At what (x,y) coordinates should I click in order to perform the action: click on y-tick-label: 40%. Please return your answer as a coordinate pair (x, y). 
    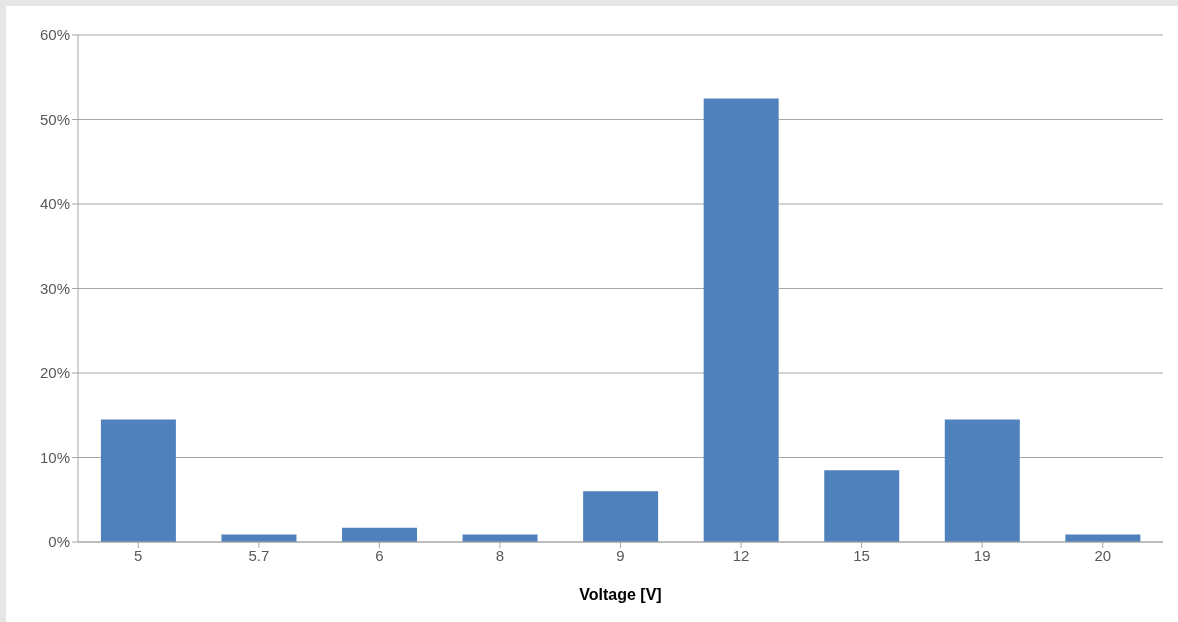
    Looking at the image, I should click on (54, 204).